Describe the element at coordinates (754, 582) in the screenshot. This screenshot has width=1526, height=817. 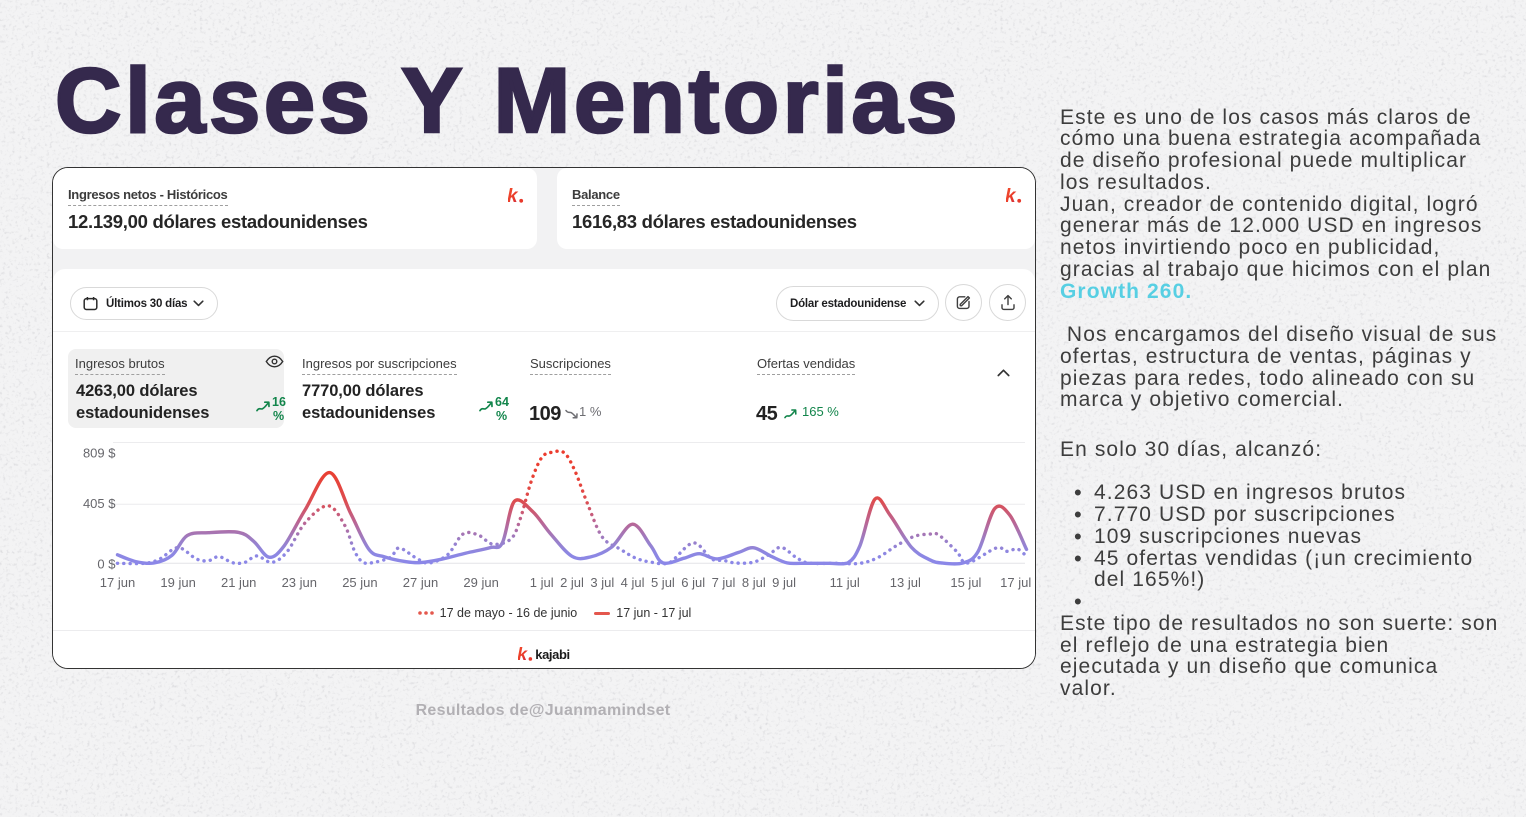
I see `svg-text: 8 jul` at that location.